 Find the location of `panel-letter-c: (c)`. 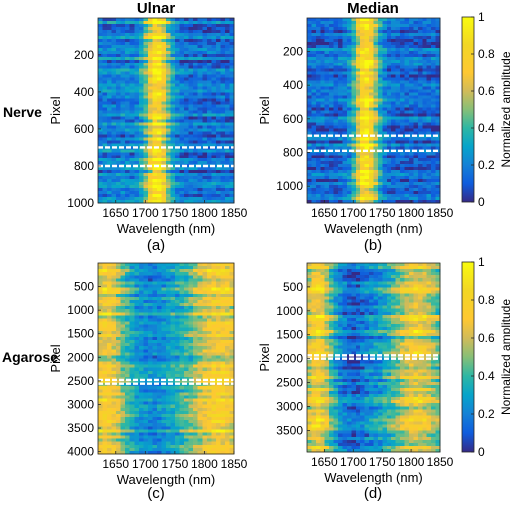

panel-letter-c: (c) is located at coordinates (156, 493).